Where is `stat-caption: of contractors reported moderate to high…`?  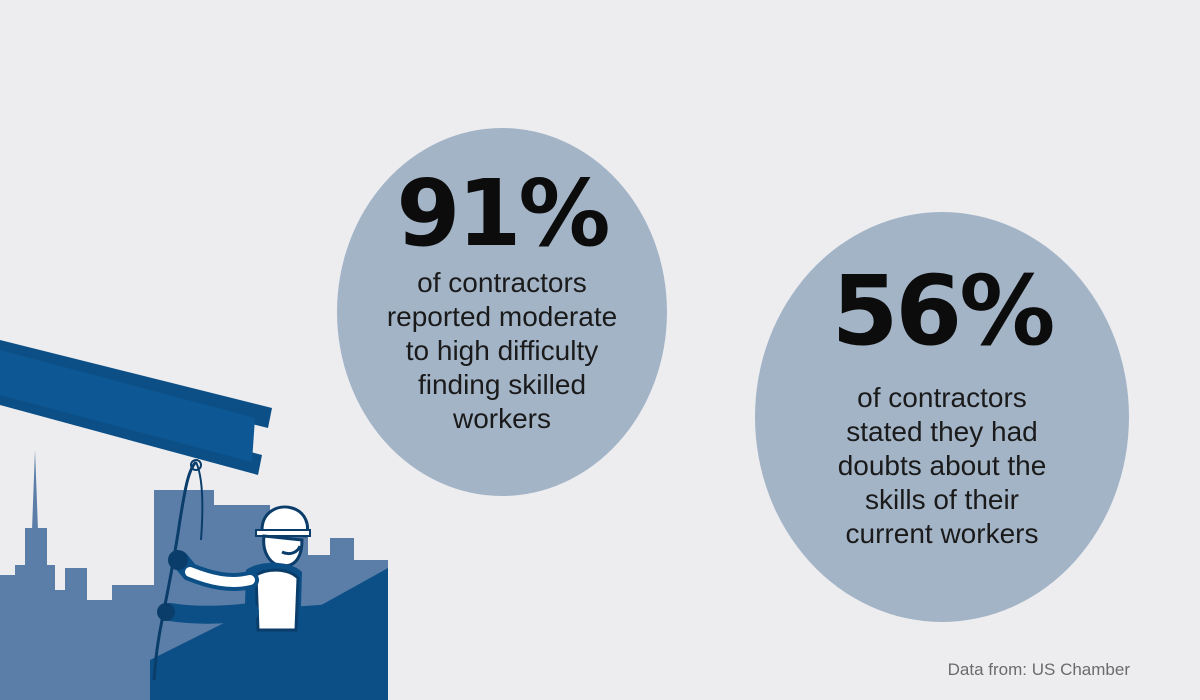
stat-caption: of contractors reported moderate to high… is located at coordinates (502, 350).